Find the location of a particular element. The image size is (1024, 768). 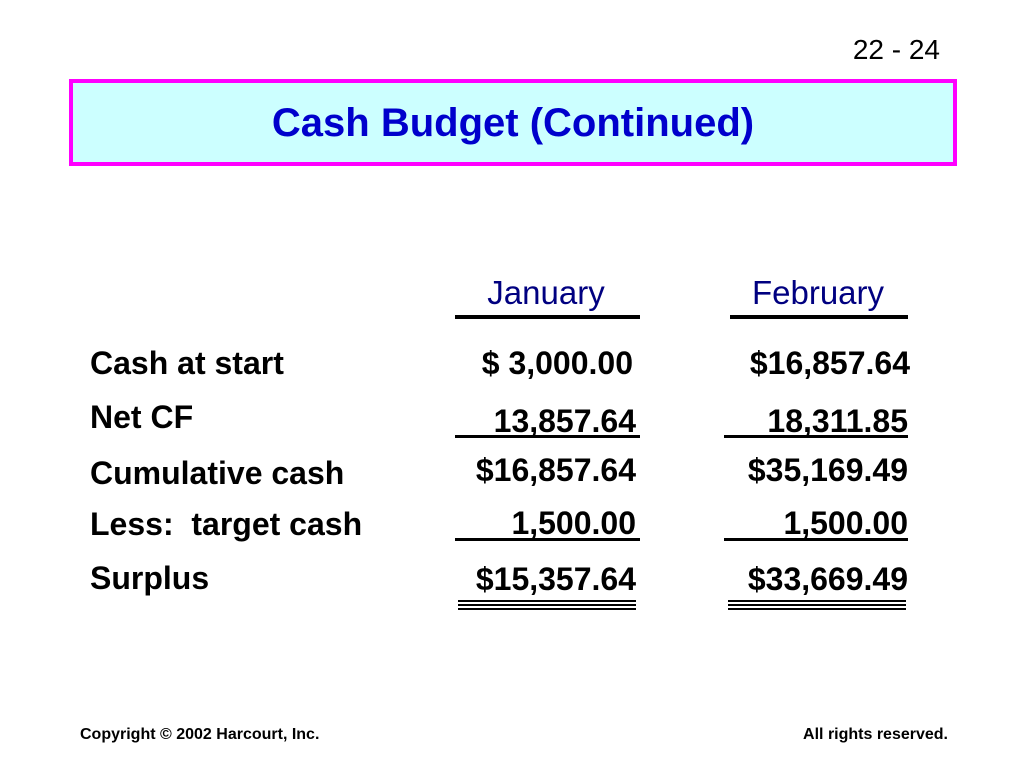

cell-february-net-cf: 18,311.85 is located at coordinates (837, 421).